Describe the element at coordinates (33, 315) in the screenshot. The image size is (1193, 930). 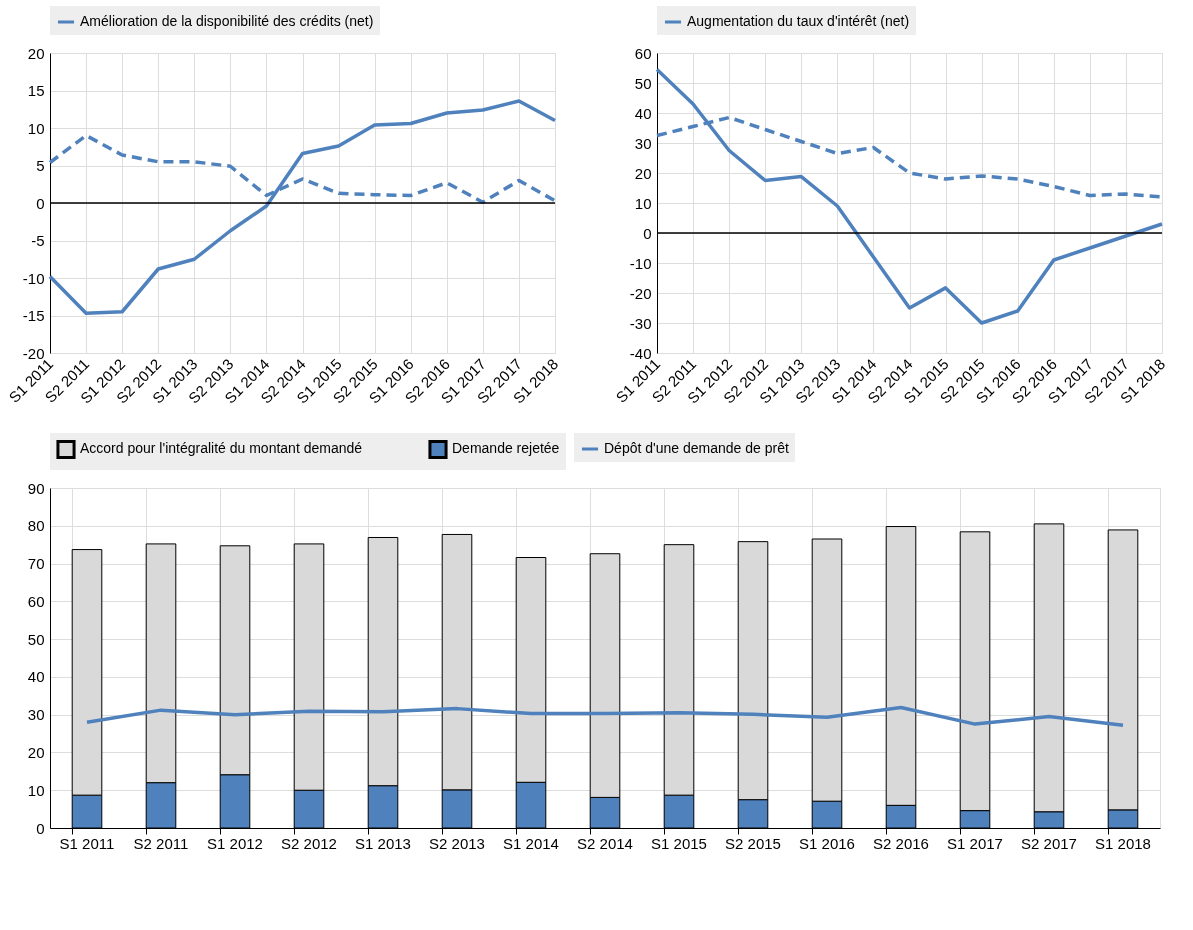
I see `y-tick-label: -15` at that location.